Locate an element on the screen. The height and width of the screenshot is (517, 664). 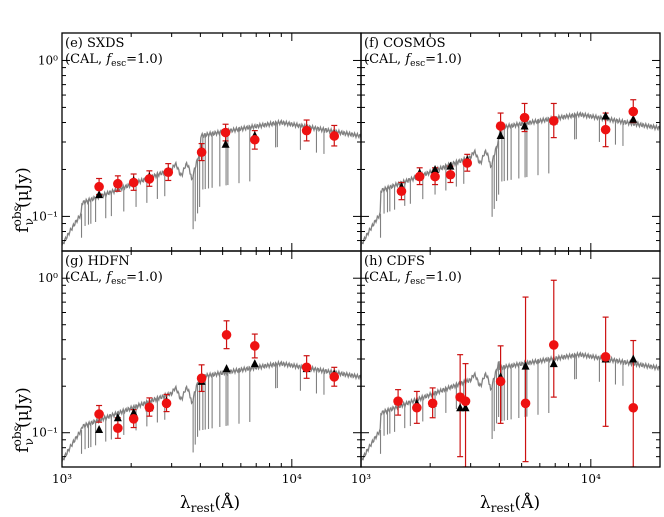
panel-title: (f) COSMOS is located at coordinates (404, 43).